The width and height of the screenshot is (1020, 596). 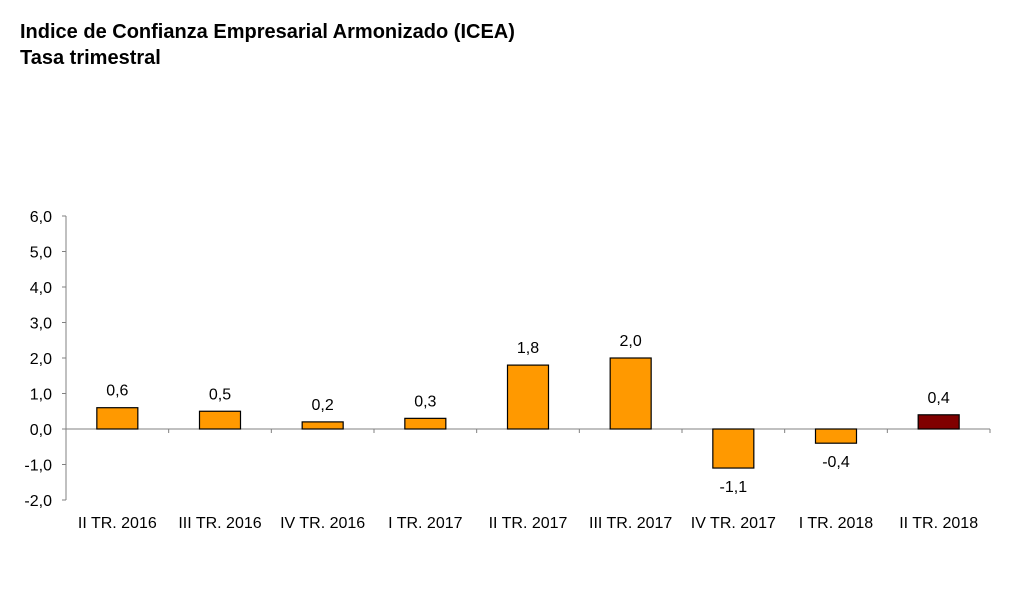 What do you see at coordinates (41, 253) in the screenshot?
I see `y-tick-label: 5,0` at bounding box center [41, 253].